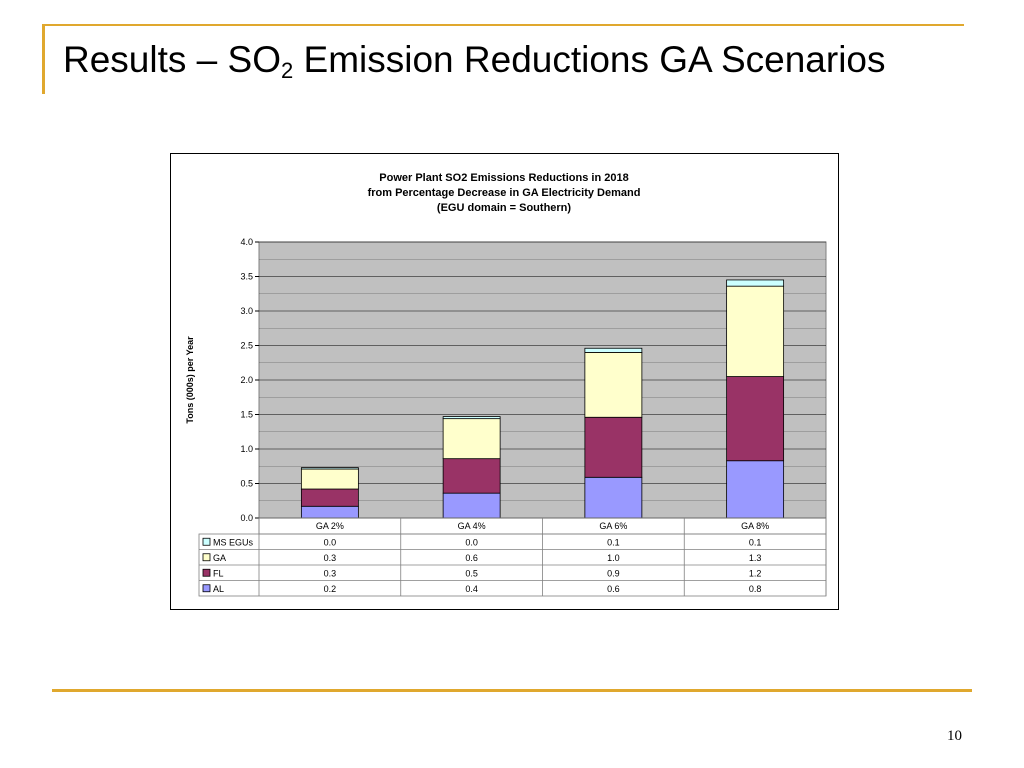 This screenshot has width=1024, height=768. I want to click on table-cell-value: 0.2, so click(330, 589).